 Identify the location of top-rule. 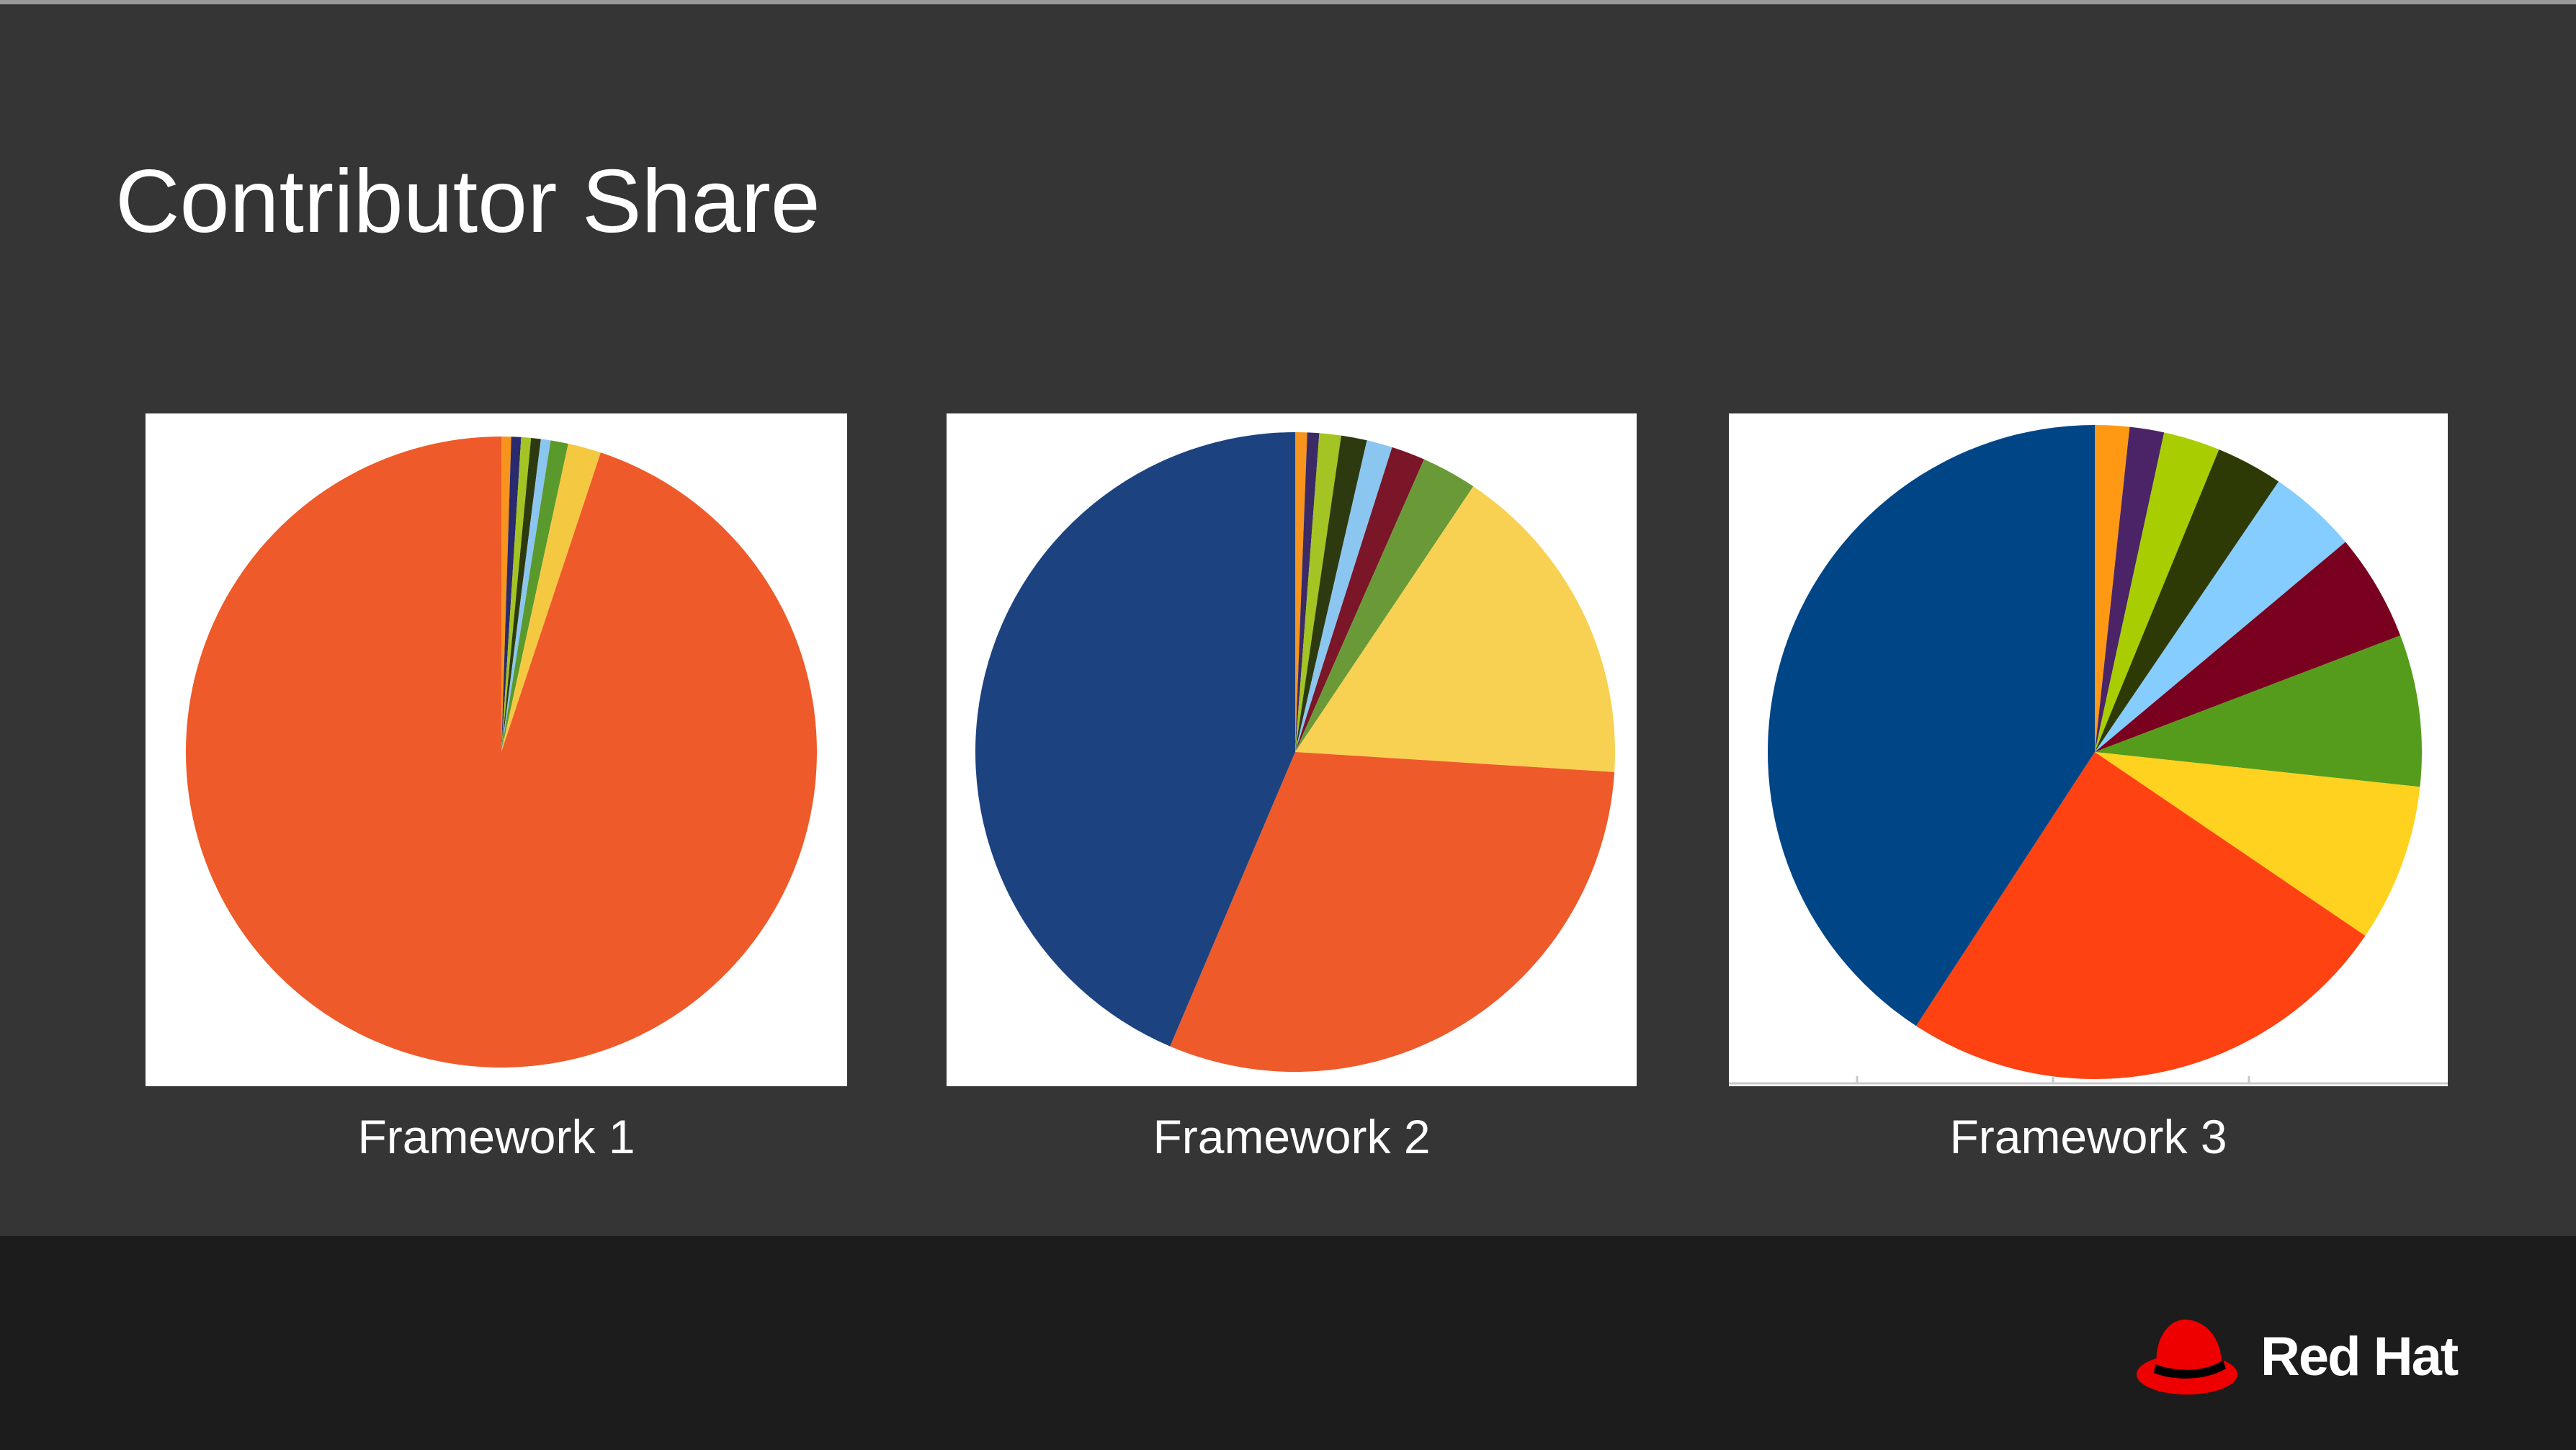
(1288, 2).